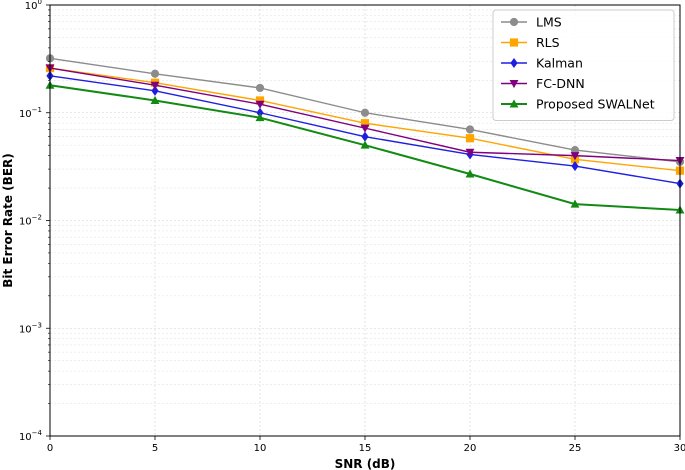 This screenshot has height=470, width=685. What do you see at coordinates (575, 448) in the screenshot?
I see `x-tick-label: 25` at bounding box center [575, 448].